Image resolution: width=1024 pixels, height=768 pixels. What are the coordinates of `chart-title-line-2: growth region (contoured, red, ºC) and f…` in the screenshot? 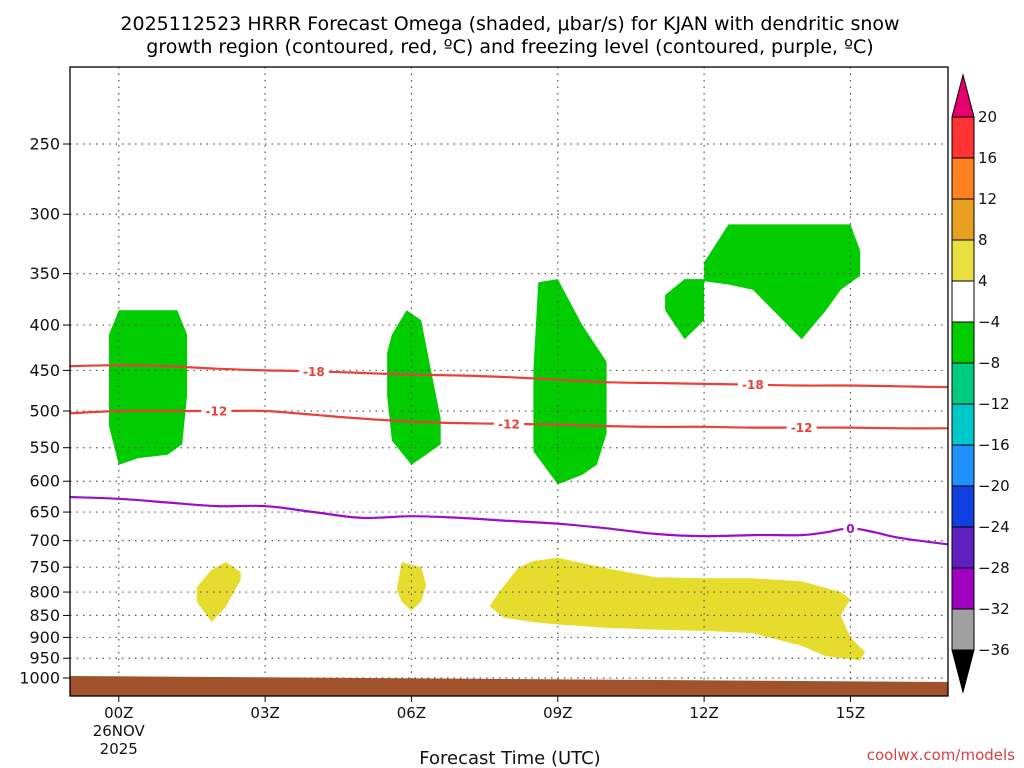 It's located at (509, 47).